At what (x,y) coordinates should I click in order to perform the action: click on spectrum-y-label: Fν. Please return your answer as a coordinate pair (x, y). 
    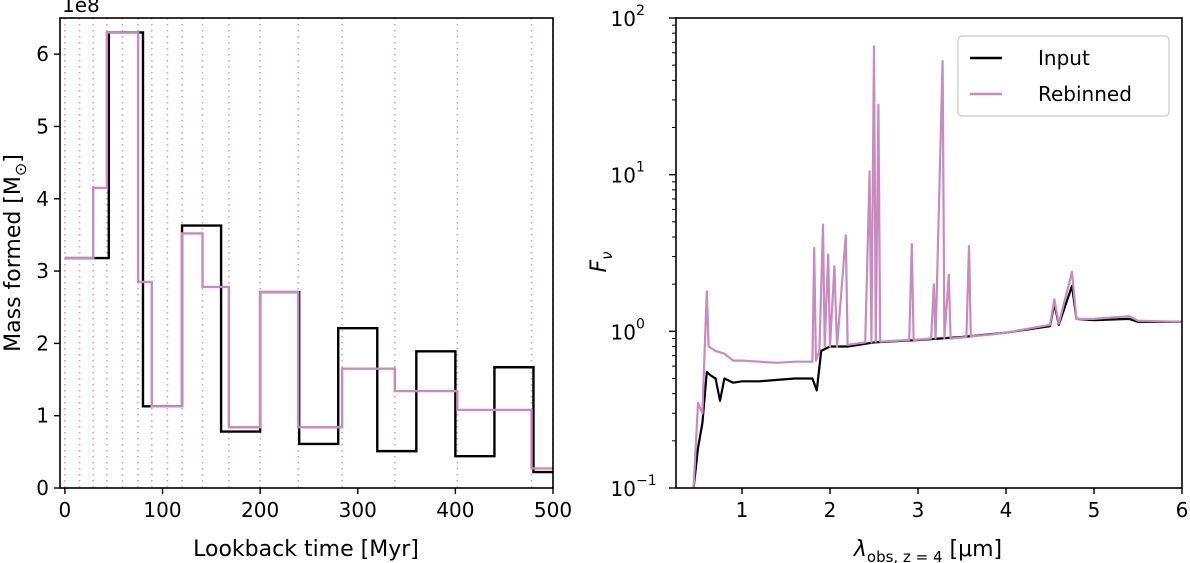
    Looking at the image, I should click on (601, 261).